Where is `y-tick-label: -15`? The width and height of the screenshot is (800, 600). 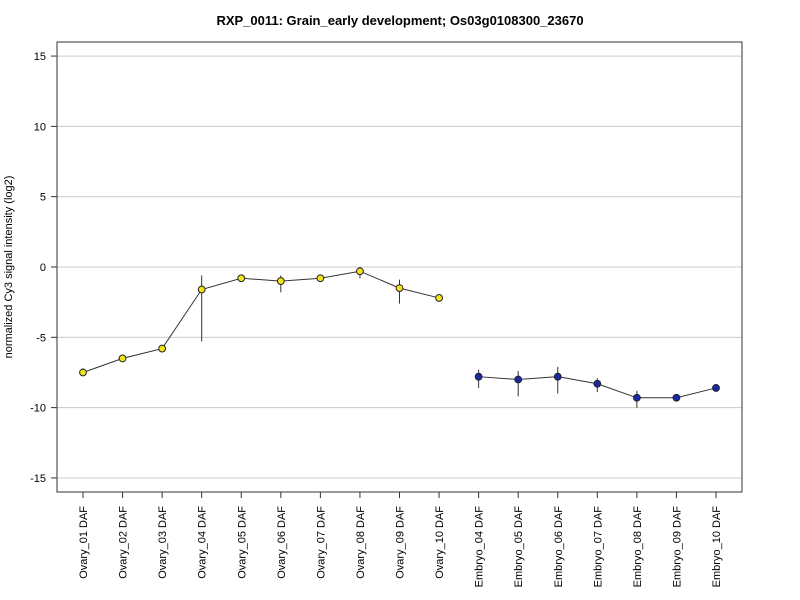 y-tick-label: -15 is located at coordinates (38, 479).